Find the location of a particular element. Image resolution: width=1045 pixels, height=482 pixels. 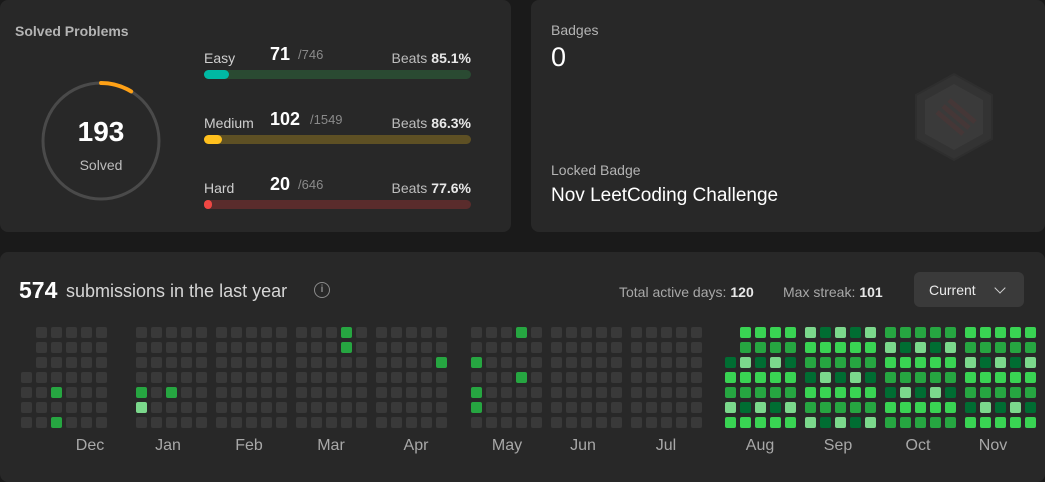

locked-badge-icon is located at coordinates (954, 117).